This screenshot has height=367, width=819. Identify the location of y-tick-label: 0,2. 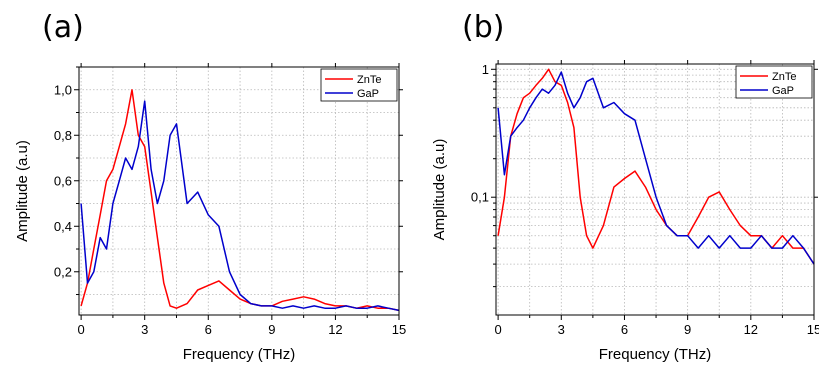
(63, 271).